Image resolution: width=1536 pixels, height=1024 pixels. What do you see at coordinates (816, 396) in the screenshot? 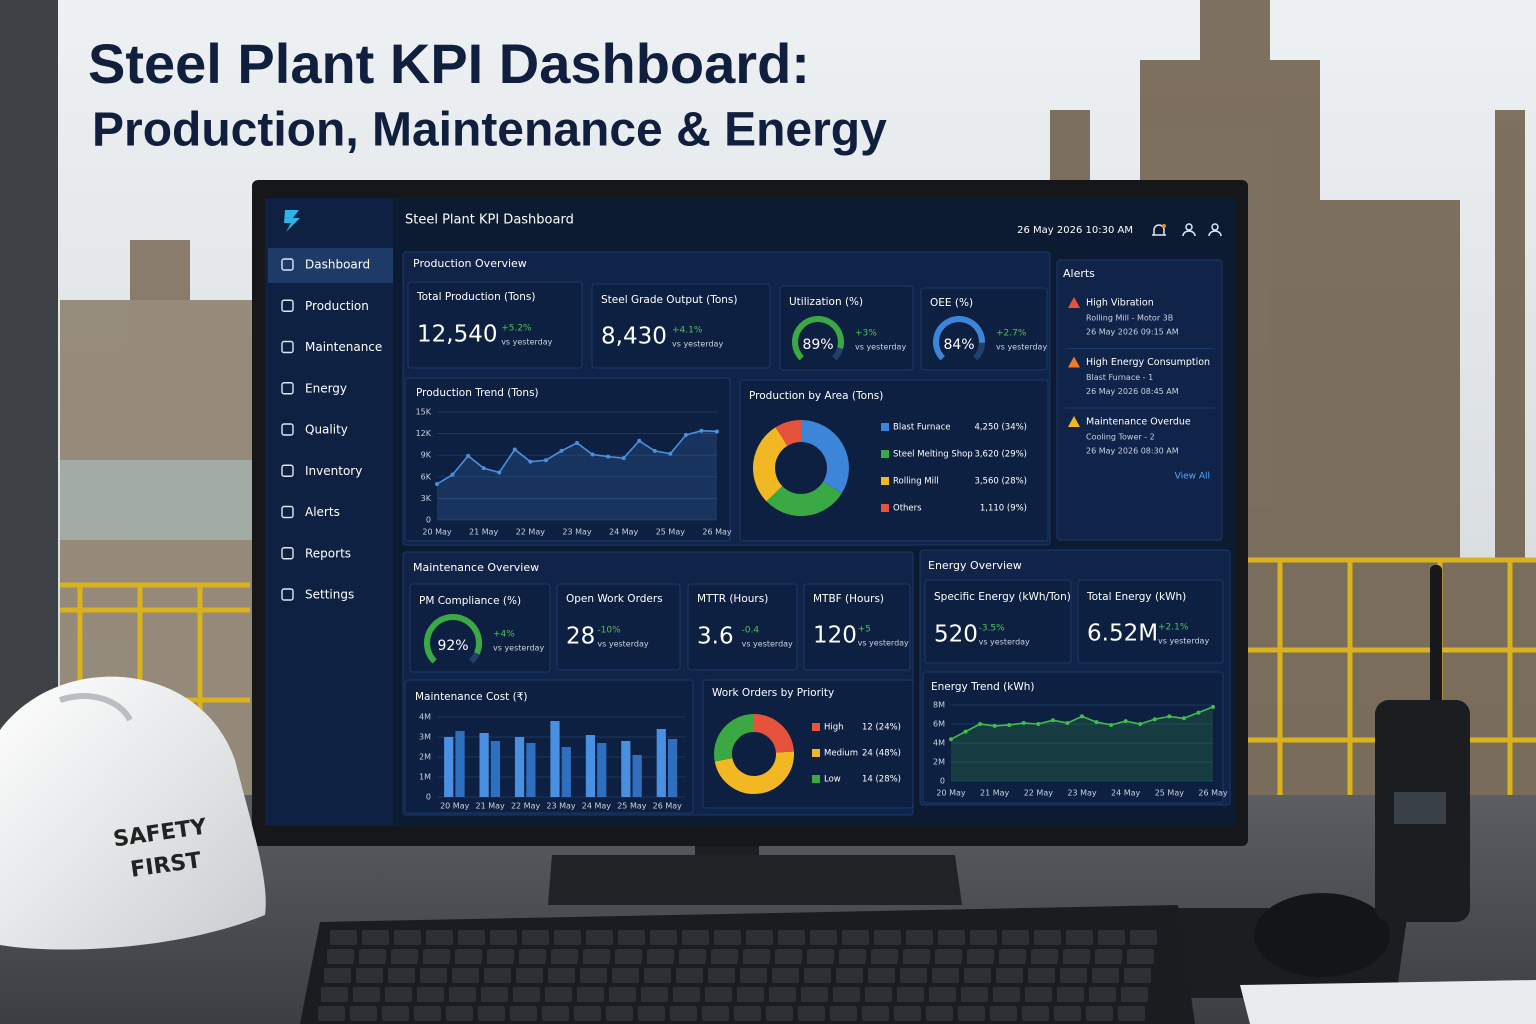
I see `chart-title: Production by Area (Tons)` at bounding box center [816, 396].